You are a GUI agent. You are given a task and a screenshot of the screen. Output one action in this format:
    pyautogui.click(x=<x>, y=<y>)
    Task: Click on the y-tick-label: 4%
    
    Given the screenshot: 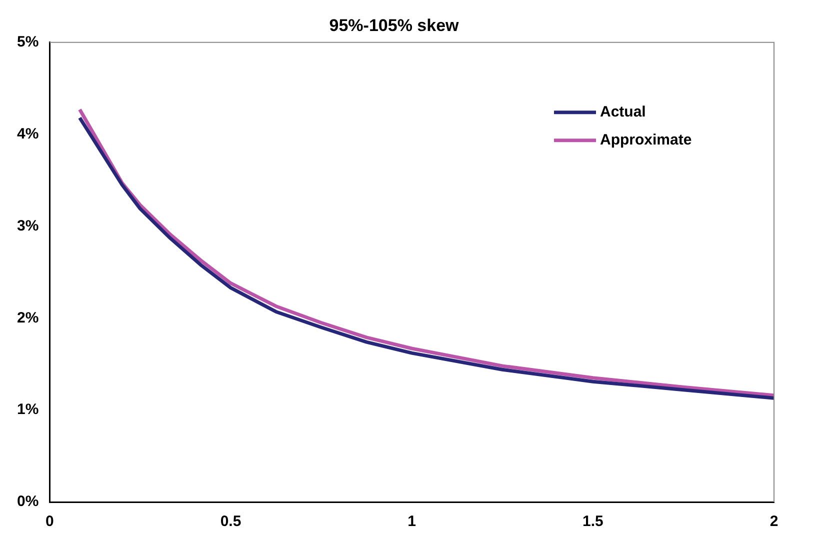 What is the action you would take?
    pyautogui.click(x=27, y=133)
    